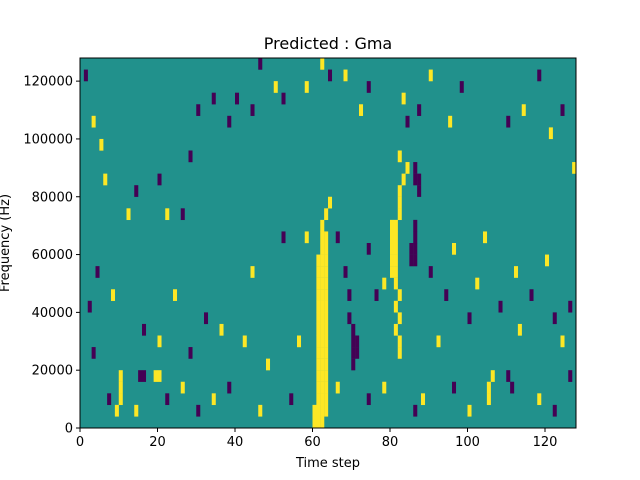 This screenshot has width=640, height=480. Describe the element at coordinates (52, 371) in the screenshot. I see `y-tick-label: 20000` at that location.